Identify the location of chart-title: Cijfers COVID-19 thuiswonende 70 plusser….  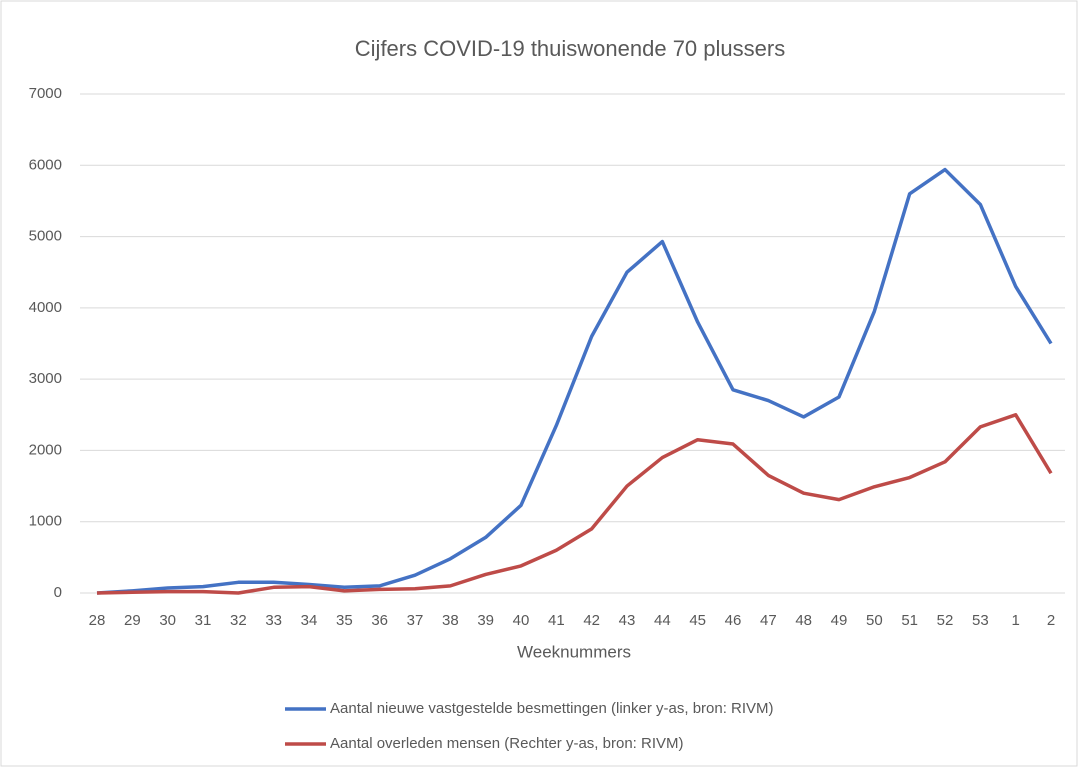
(570, 48).